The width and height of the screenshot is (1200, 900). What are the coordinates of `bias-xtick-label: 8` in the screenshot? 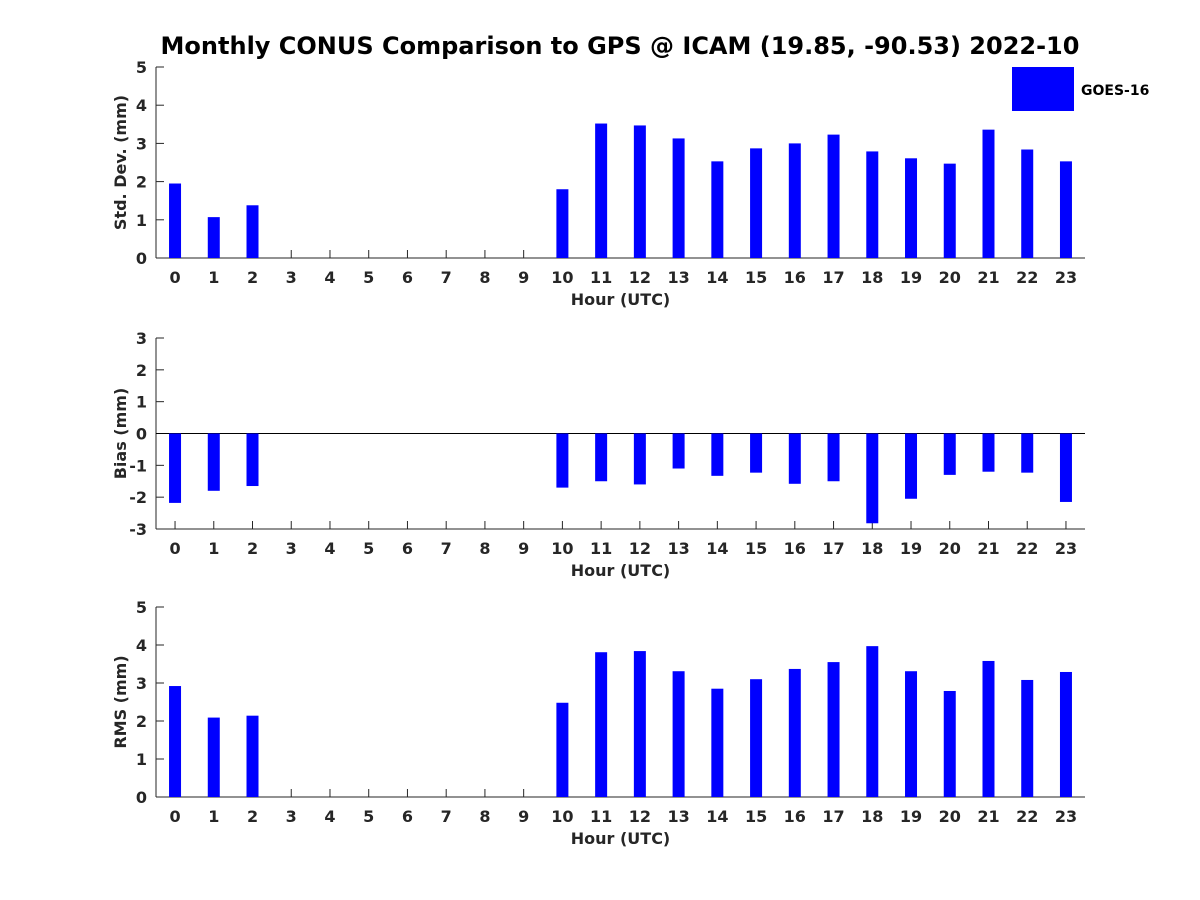 It's located at (484, 548).